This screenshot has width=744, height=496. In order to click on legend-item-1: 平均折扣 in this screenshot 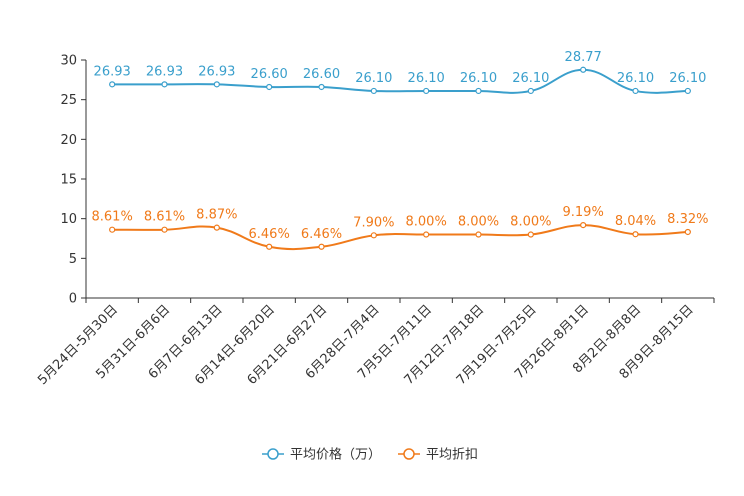, I will do `click(438, 455)`.